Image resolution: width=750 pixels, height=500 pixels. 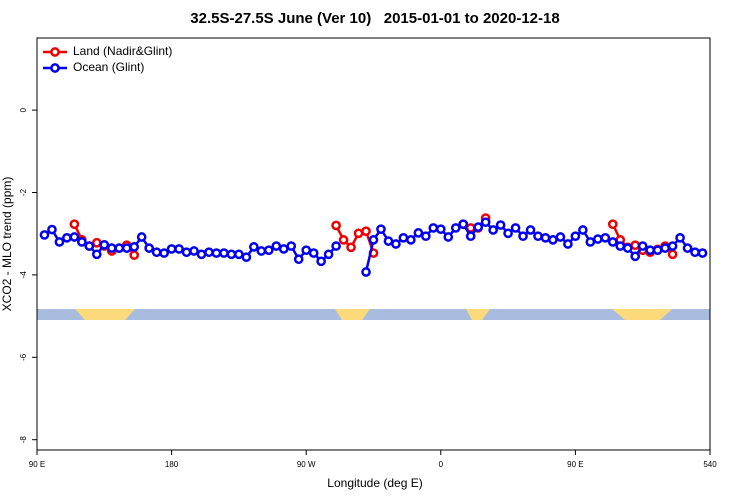 What do you see at coordinates (710, 464) in the screenshot?
I see `x-tick-label: 540` at bounding box center [710, 464].